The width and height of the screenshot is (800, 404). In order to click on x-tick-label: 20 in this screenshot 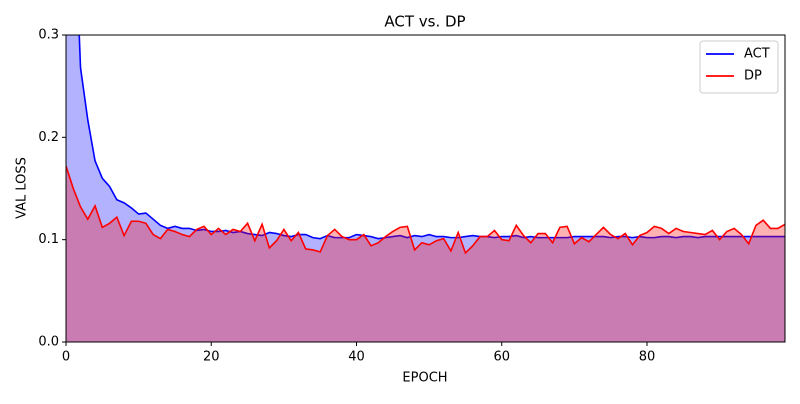, I will do `click(211, 357)`.